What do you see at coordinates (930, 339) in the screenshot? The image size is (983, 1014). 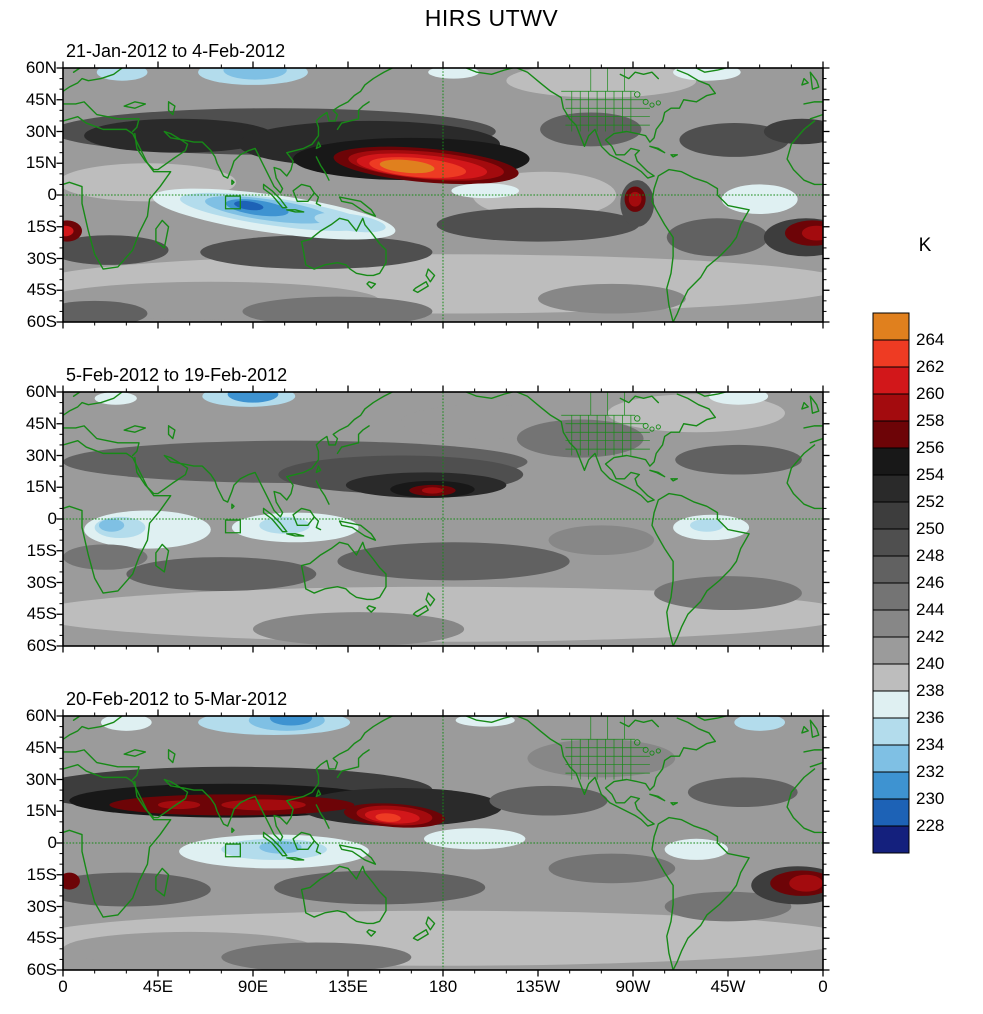 I see `colorbar-tick-label: 264` at bounding box center [930, 339].